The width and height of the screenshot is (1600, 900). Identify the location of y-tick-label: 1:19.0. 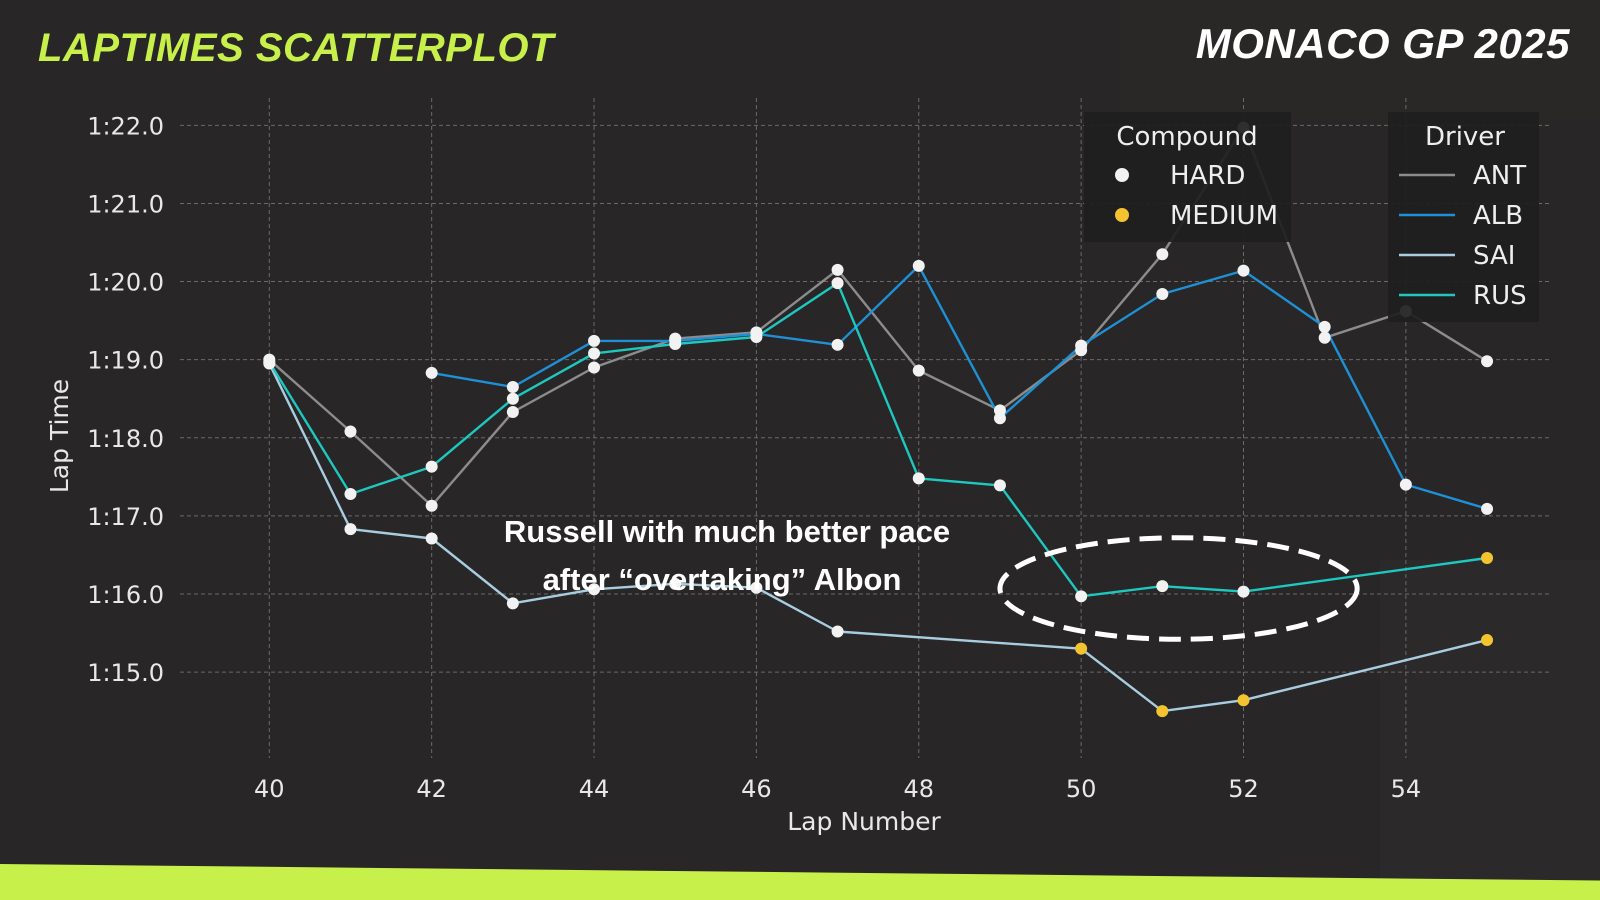
(125, 361).